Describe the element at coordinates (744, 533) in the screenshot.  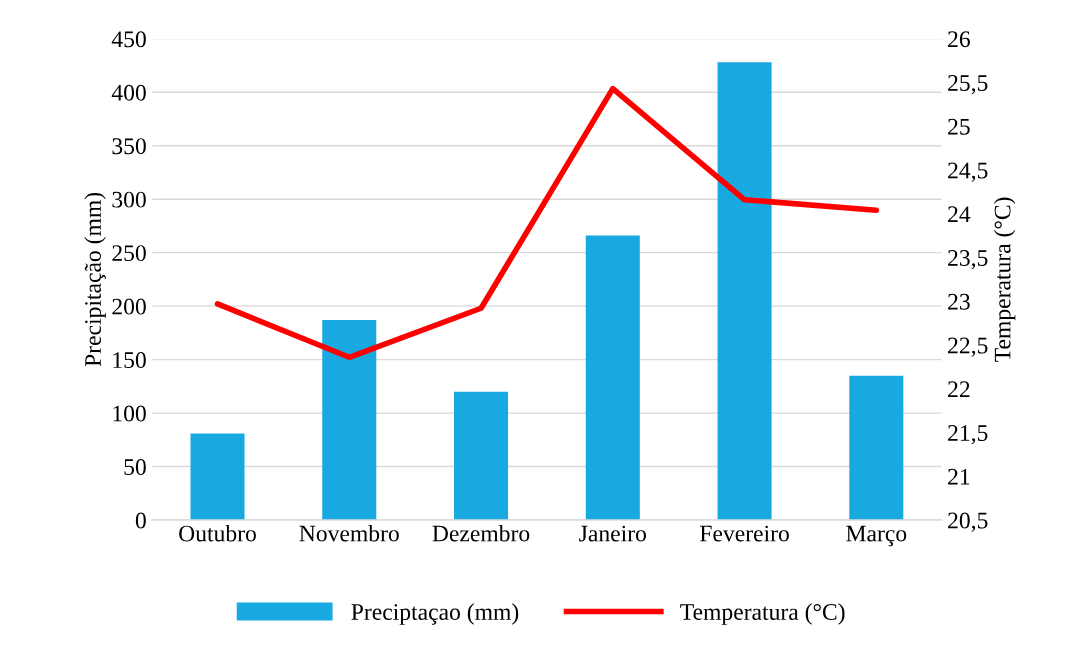
I see `x-tick-label: Fevereiro` at that location.